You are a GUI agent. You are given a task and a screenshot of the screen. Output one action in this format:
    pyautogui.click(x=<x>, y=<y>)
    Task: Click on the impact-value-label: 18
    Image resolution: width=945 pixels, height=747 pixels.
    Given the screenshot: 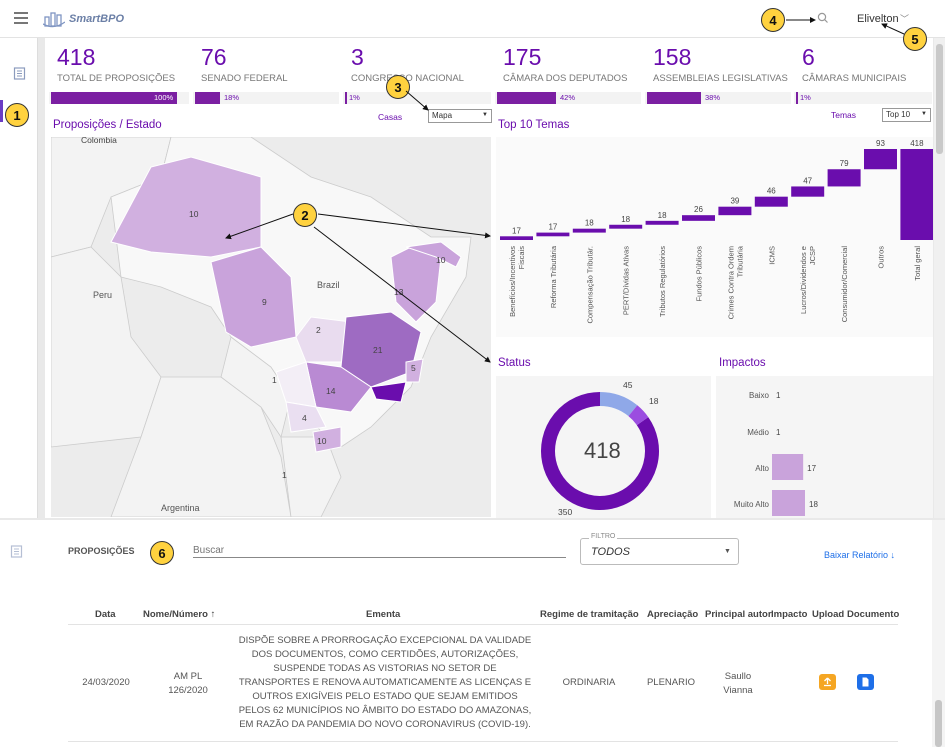 What is the action you would take?
    pyautogui.click(x=813, y=504)
    